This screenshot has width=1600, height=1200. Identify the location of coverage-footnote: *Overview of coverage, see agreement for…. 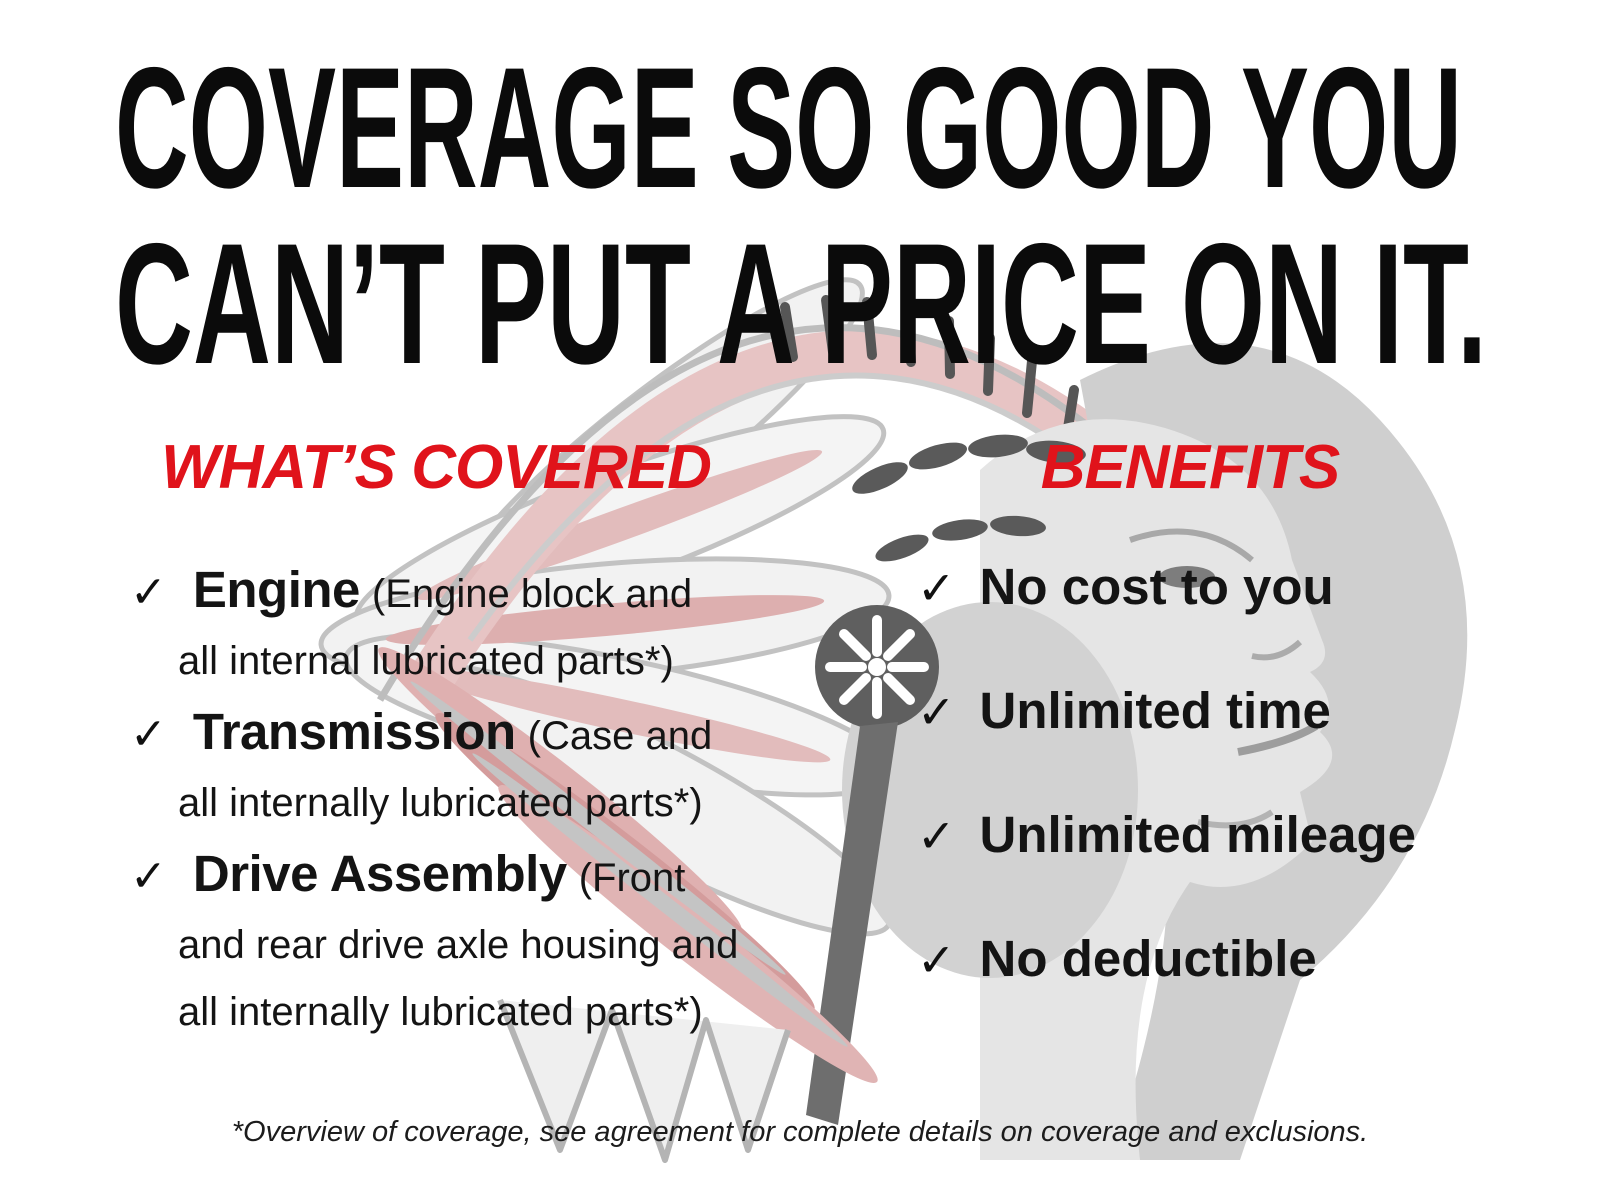
(800, 1132).